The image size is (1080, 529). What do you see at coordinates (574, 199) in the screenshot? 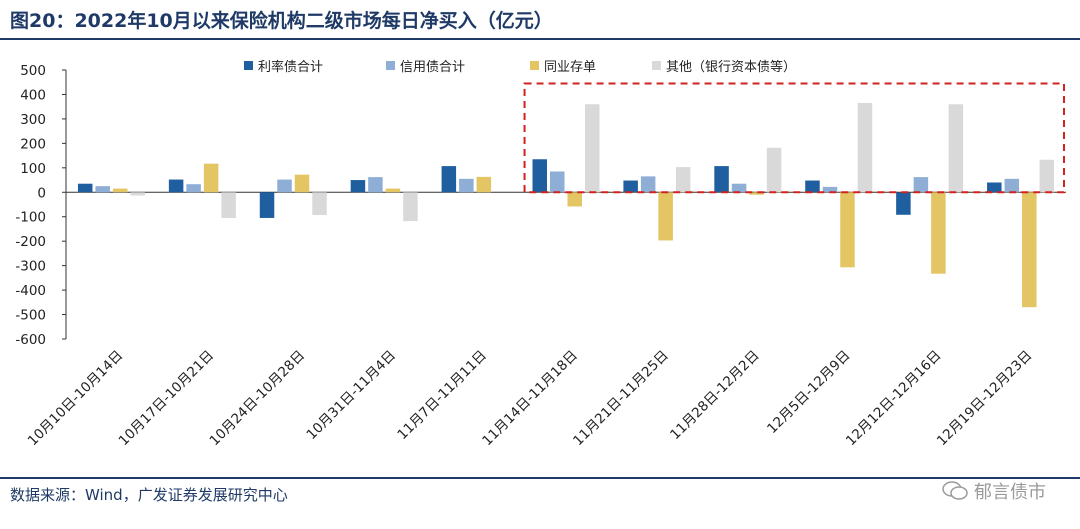
I see `bar-同业存单-11月14日-11月18日` at bounding box center [574, 199].